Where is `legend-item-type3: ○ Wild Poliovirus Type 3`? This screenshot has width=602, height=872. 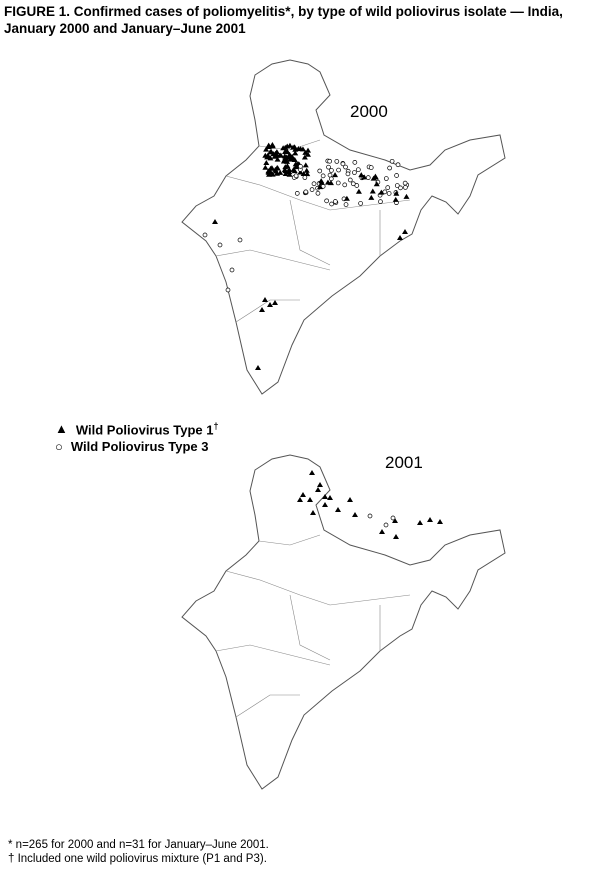 legend-item-type3: ○ Wild Poliovirus Type 3 is located at coordinates (137, 446).